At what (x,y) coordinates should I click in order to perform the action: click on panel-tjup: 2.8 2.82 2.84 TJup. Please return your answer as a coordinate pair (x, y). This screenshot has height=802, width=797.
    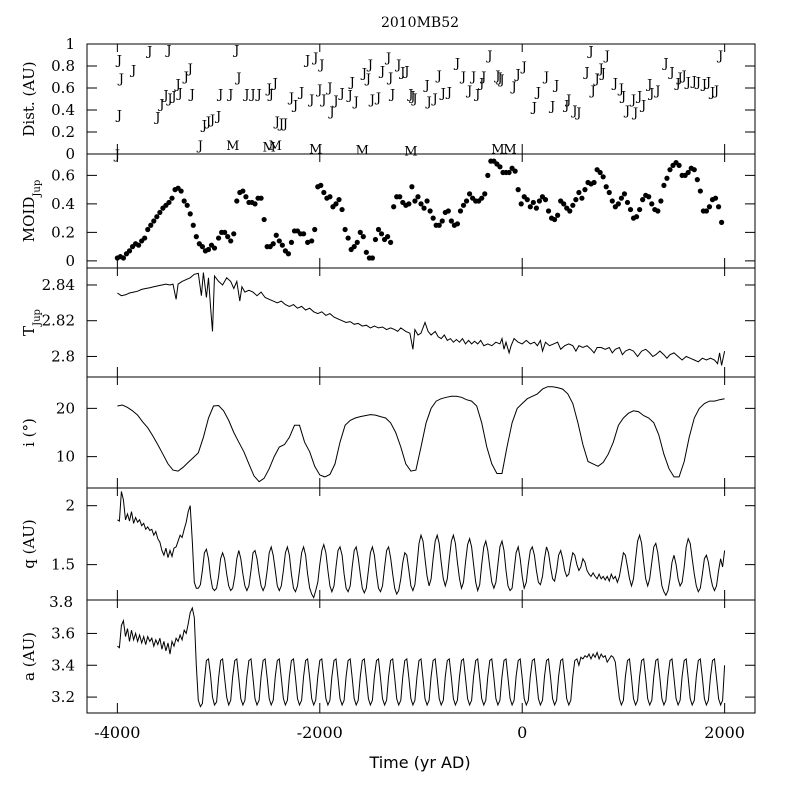
    Looking at the image, I should click on (388, 322).